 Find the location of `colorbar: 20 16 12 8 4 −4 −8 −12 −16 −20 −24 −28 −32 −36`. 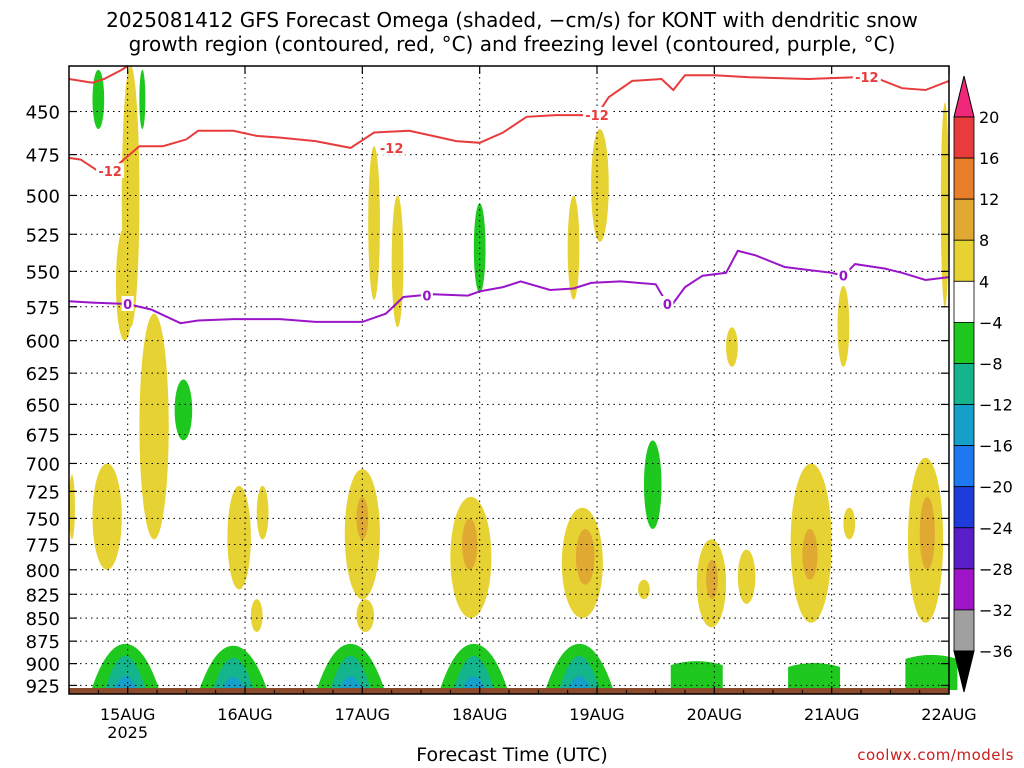

colorbar: 20 16 12 8 4 −4 −8 −12 −16 −20 −24 −28 −32 −36 is located at coordinates (983, 384).